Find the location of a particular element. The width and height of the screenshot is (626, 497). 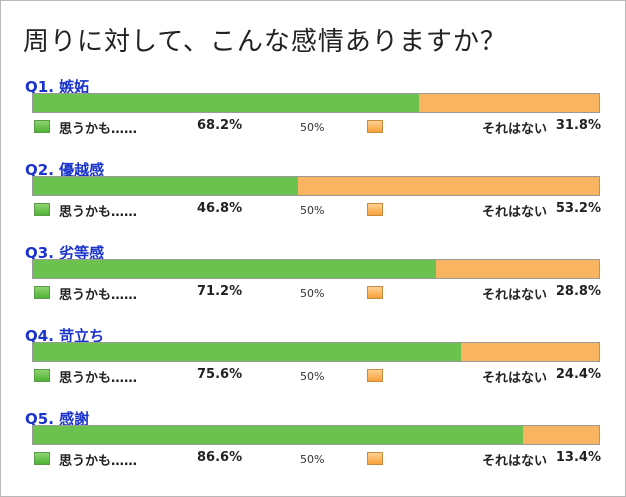

value-label-yes: 46.8% is located at coordinates (220, 208).